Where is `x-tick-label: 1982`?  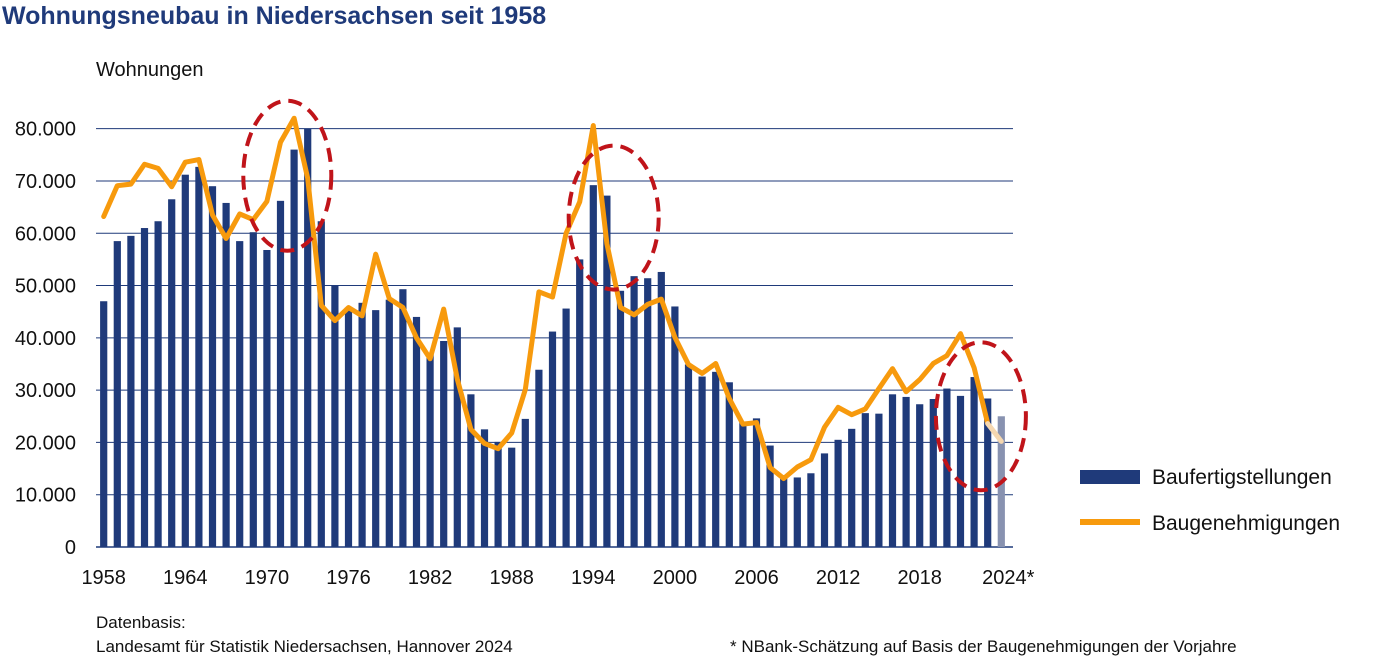
x-tick-label: 1982 is located at coordinates (430, 578).